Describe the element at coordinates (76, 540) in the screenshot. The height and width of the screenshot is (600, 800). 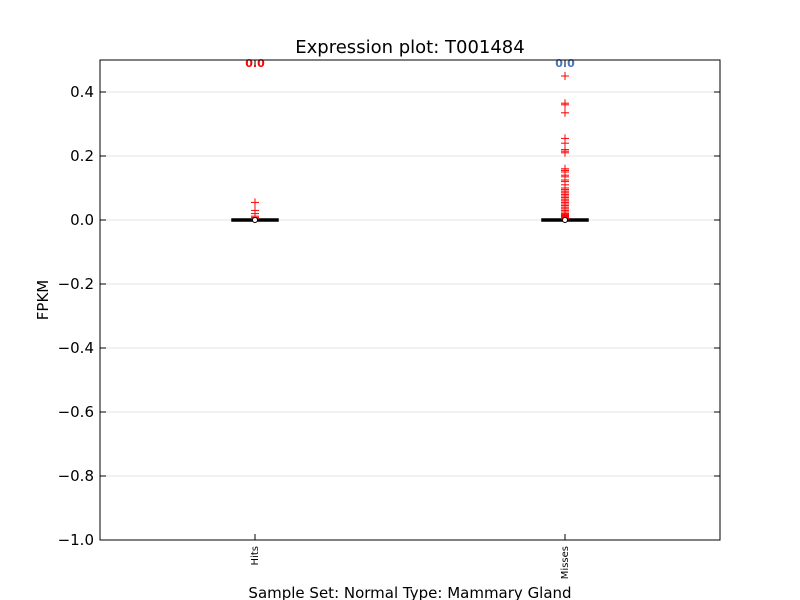
I see `y-tick-label: −1.0` at that location.